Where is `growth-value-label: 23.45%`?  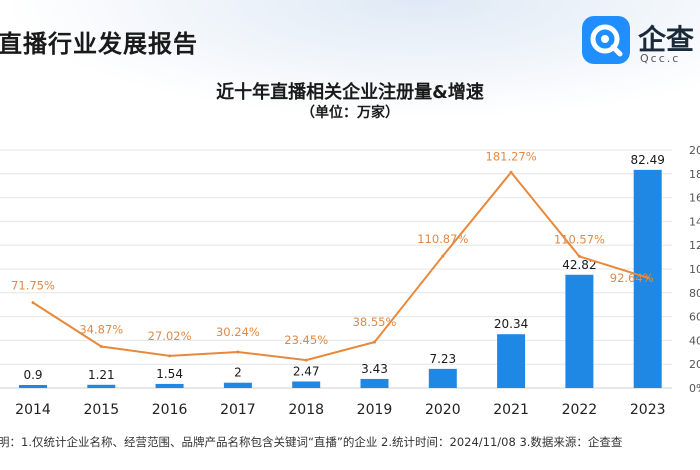 growth-value-label: 23.45% is located at coordinates (306, 340).